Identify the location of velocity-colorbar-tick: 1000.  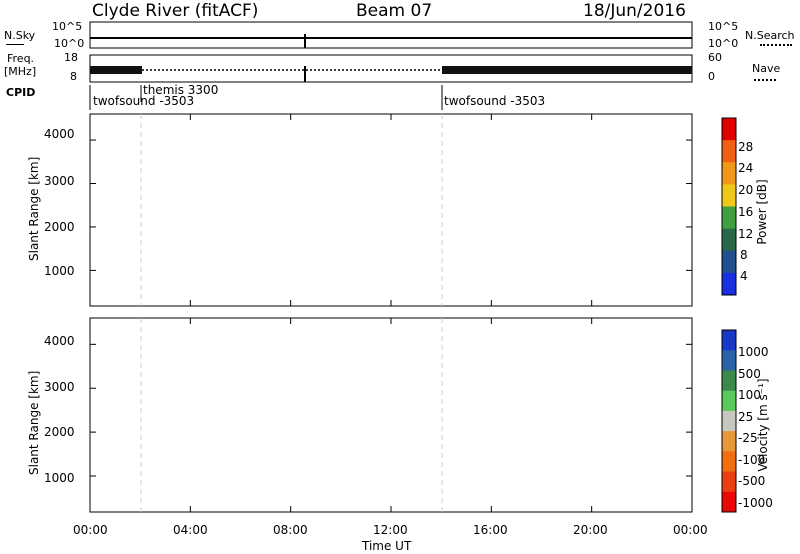
(753, 352).